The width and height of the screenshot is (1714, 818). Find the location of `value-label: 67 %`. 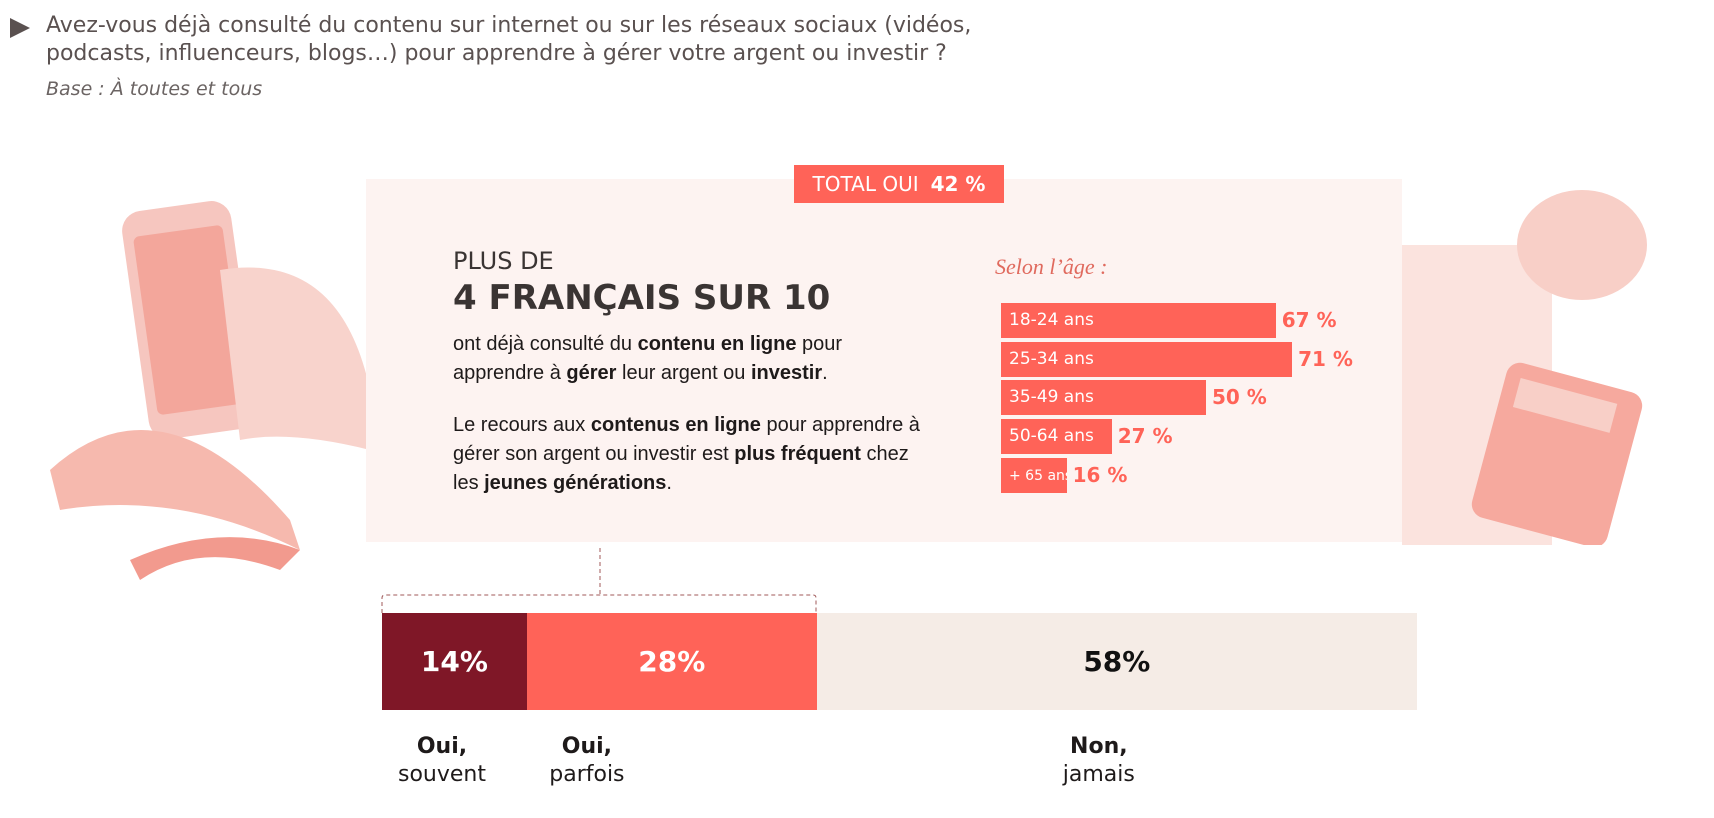

value-label: 67 % is located at coordinates (1309, 320).